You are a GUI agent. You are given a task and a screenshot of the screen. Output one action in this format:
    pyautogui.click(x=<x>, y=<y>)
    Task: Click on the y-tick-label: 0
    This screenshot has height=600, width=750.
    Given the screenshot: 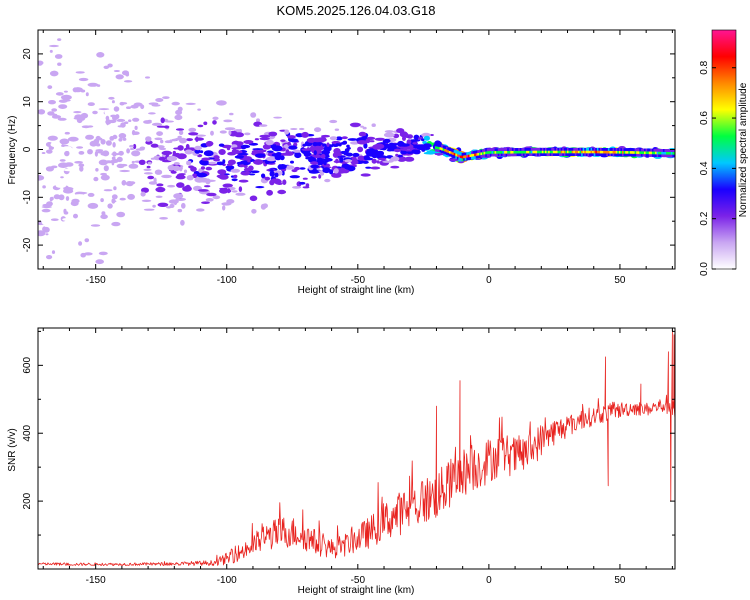 What is the action you would take?
    pyautogui.click(x=27, y=149)
    